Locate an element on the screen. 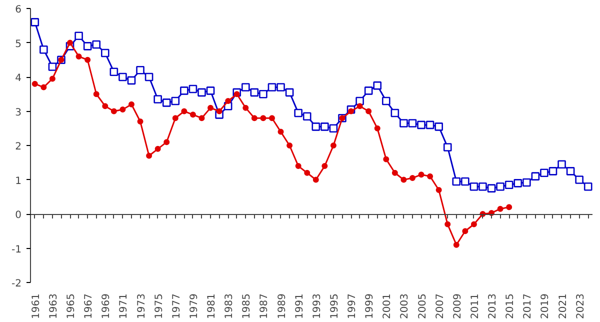 The height and width of the screenshot is (322, 600). x-tick-label: 1989 is located at coordinates (282, 306).